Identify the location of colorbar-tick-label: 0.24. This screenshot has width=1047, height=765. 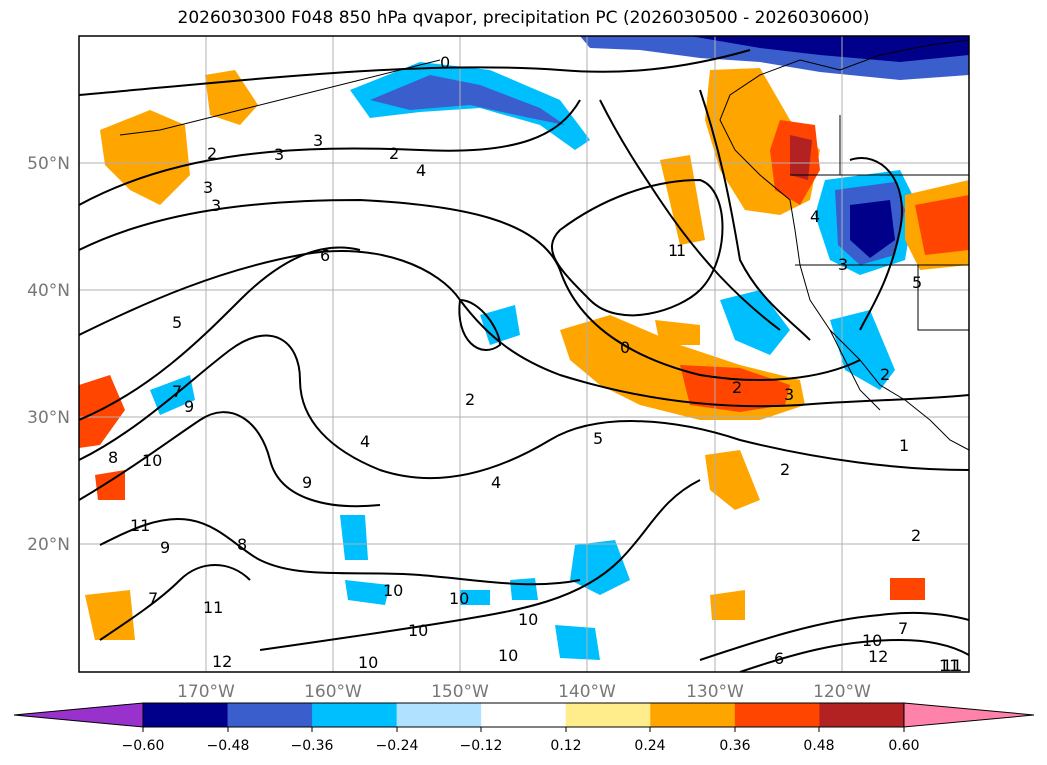
(649, 746).